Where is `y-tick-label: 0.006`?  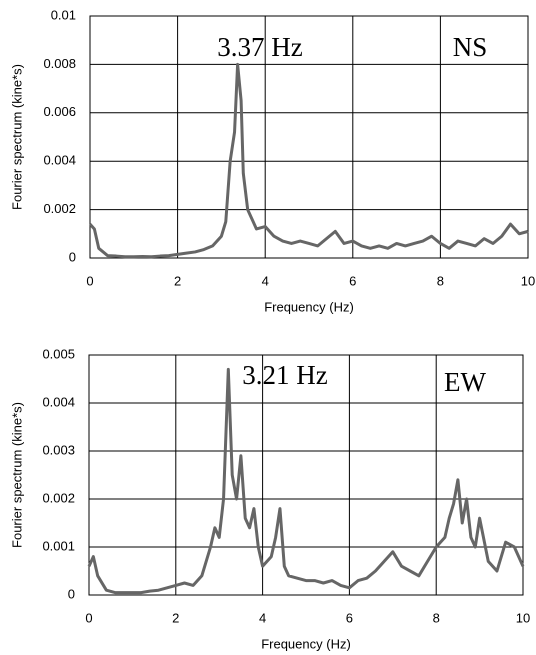
y-tick-label: 0.006 is located at coordinates (59, 111).